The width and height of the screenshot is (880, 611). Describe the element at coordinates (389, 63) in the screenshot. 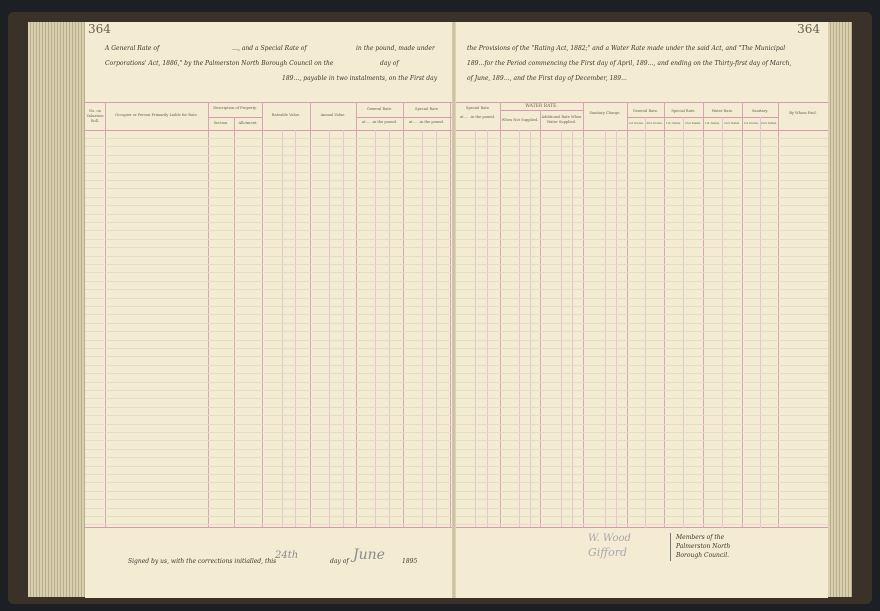

I see `header-line: day of` at that location.